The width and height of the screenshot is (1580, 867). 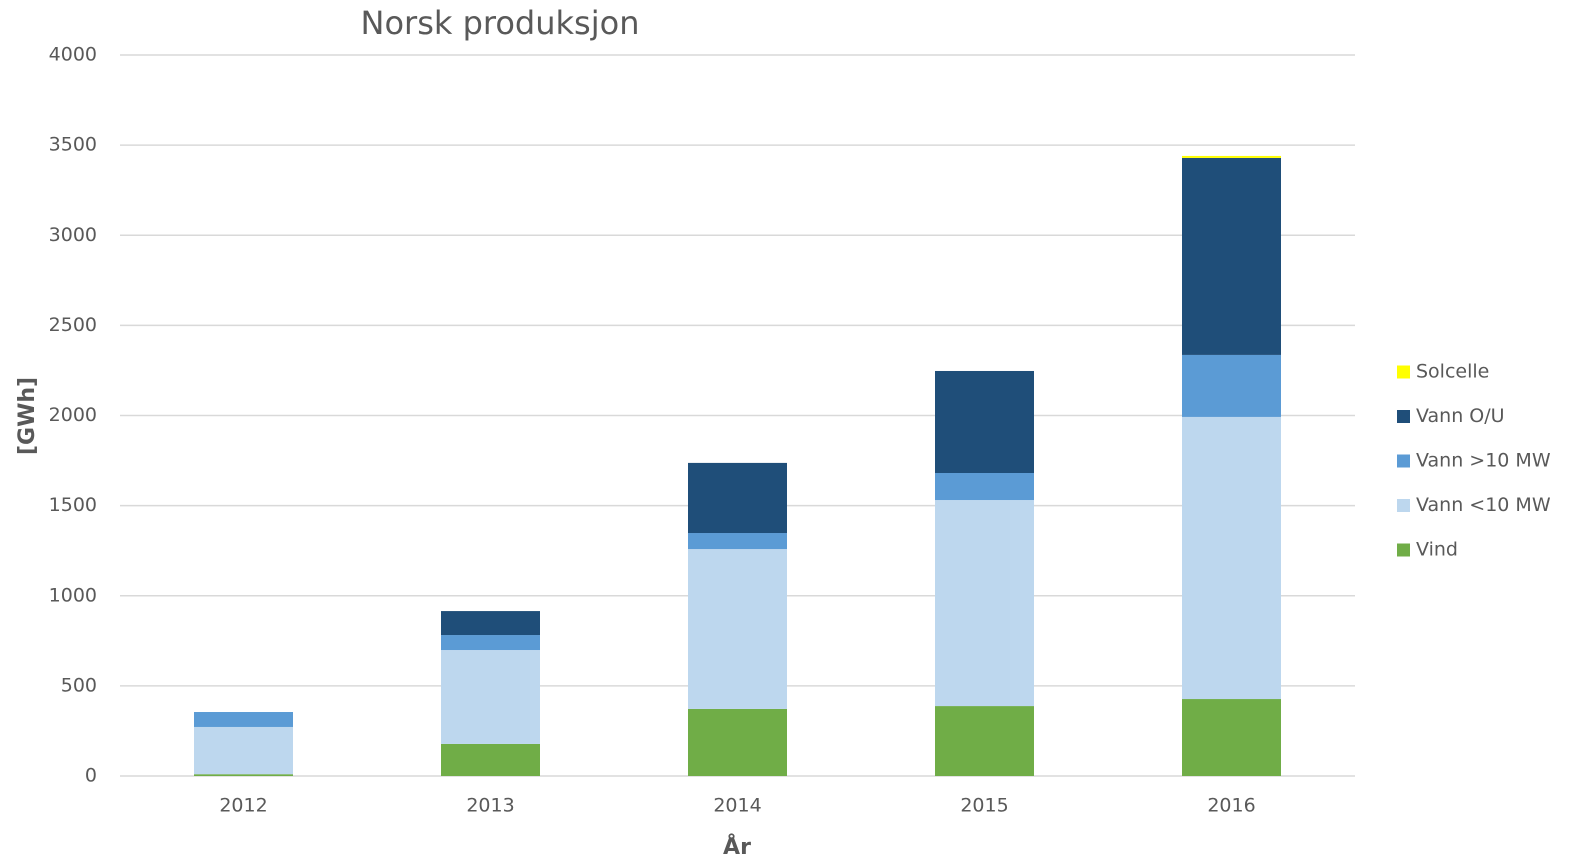 I want to click on y-tick-label: 2000, so click(x=73, y=415).